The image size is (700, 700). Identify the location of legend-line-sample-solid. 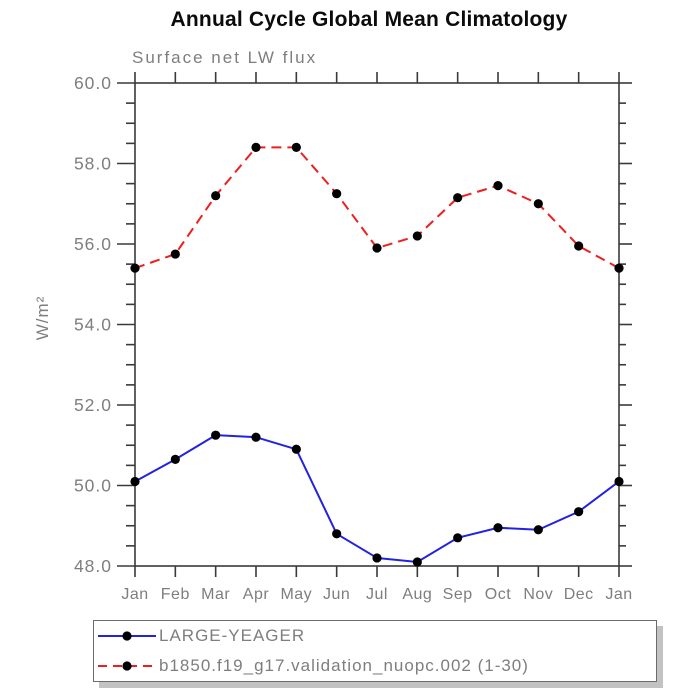
(127, 636).